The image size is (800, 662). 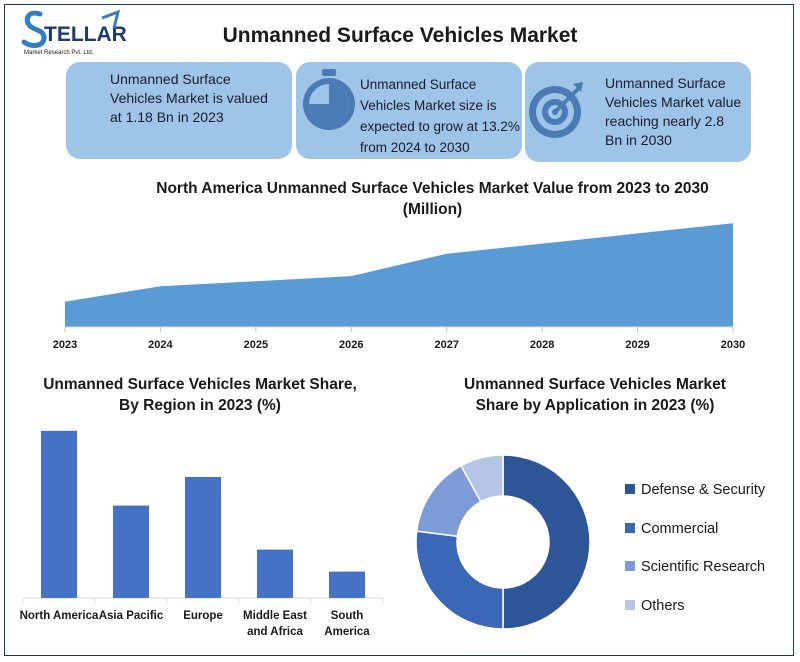 What do you see at coordinates (203, 616) in the screenshot?
I see `bar-category-label: Europe` at bounding box center [203, 616].